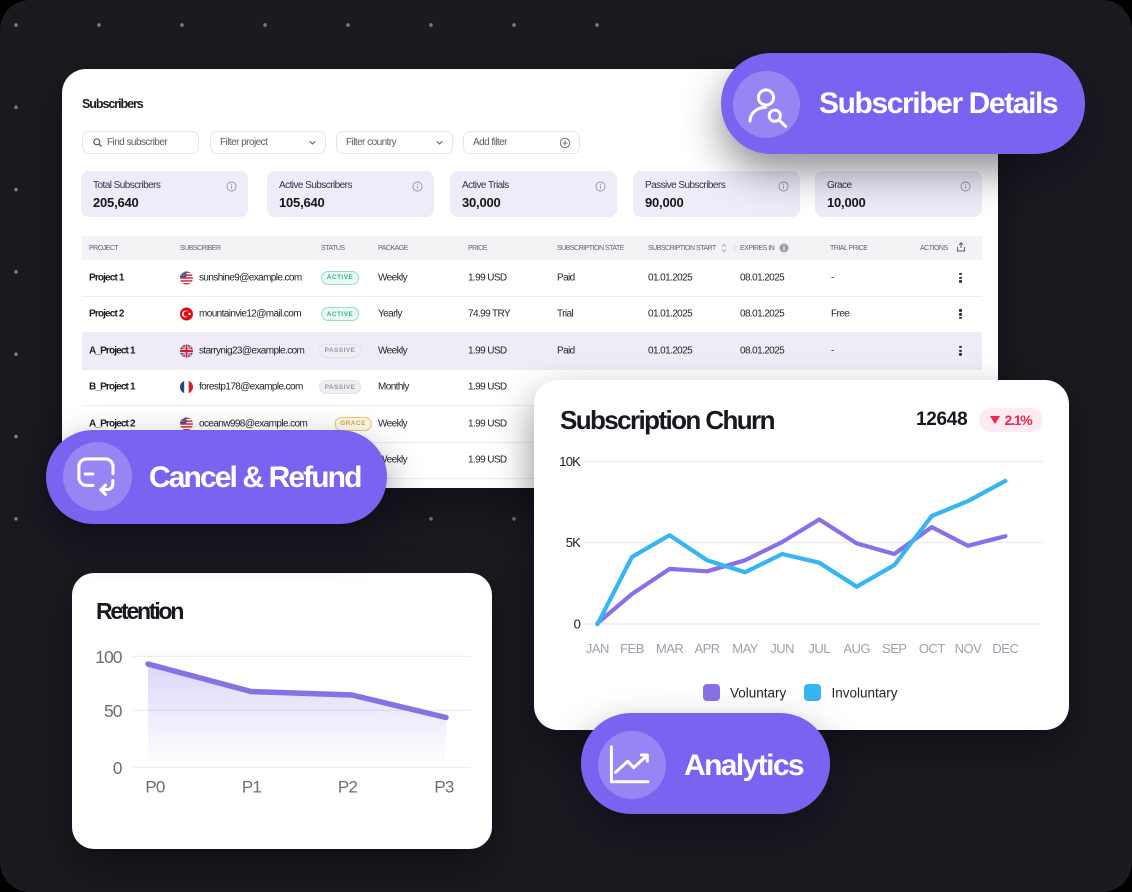  What do you see at coordinates (597, 648) in the screenshot?
I see `svg-text: JAN` at bounding box center [597, 648].